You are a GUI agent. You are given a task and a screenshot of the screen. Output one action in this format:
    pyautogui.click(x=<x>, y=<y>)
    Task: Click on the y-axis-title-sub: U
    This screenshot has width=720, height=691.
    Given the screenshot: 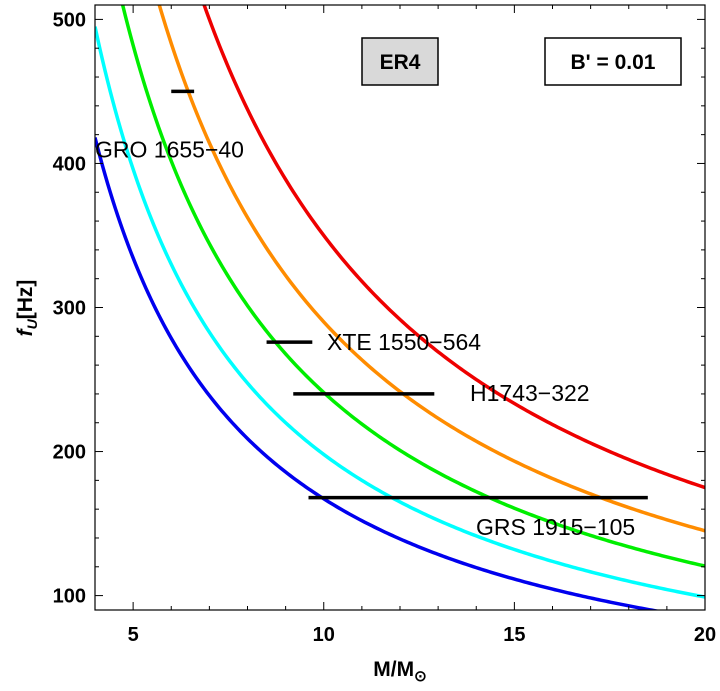 What is the action you would take?
    pyautogui.click(x=32, y=323)
    